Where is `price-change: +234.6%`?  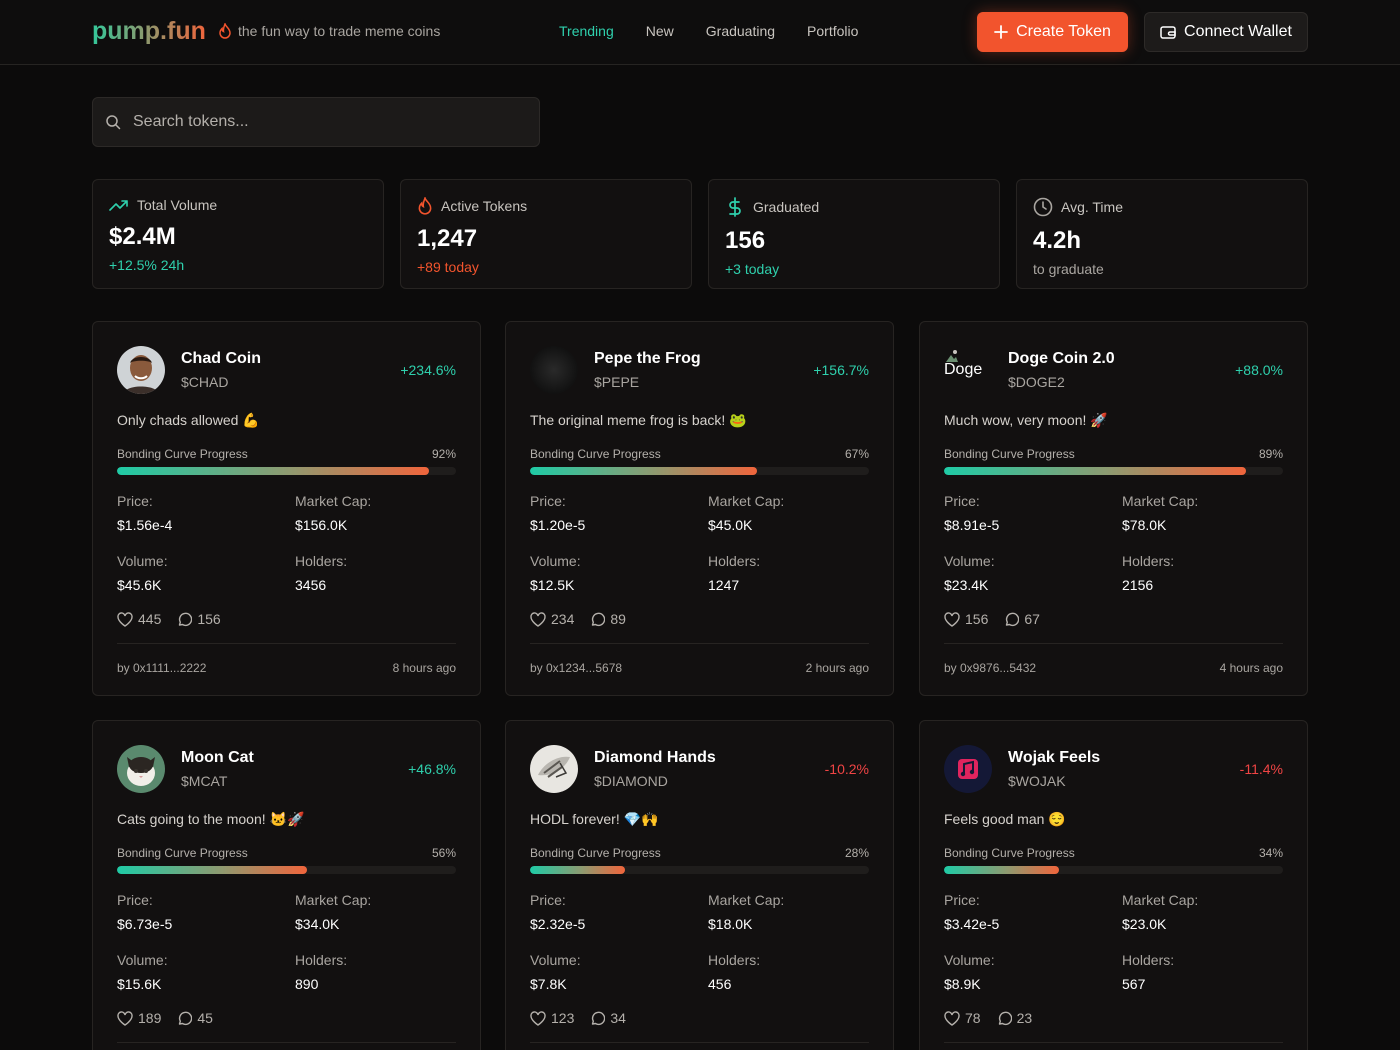
price-change: +234.6% is located at coordinates (428, 370).